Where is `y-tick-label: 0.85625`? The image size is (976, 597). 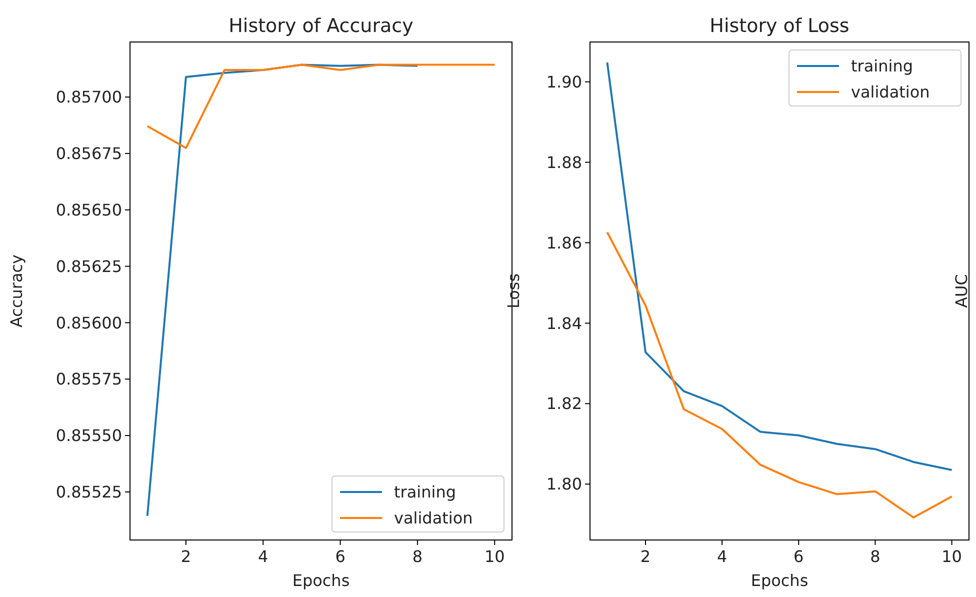 y-tick-label: 0.85625 is located at coordinates (89, 266).